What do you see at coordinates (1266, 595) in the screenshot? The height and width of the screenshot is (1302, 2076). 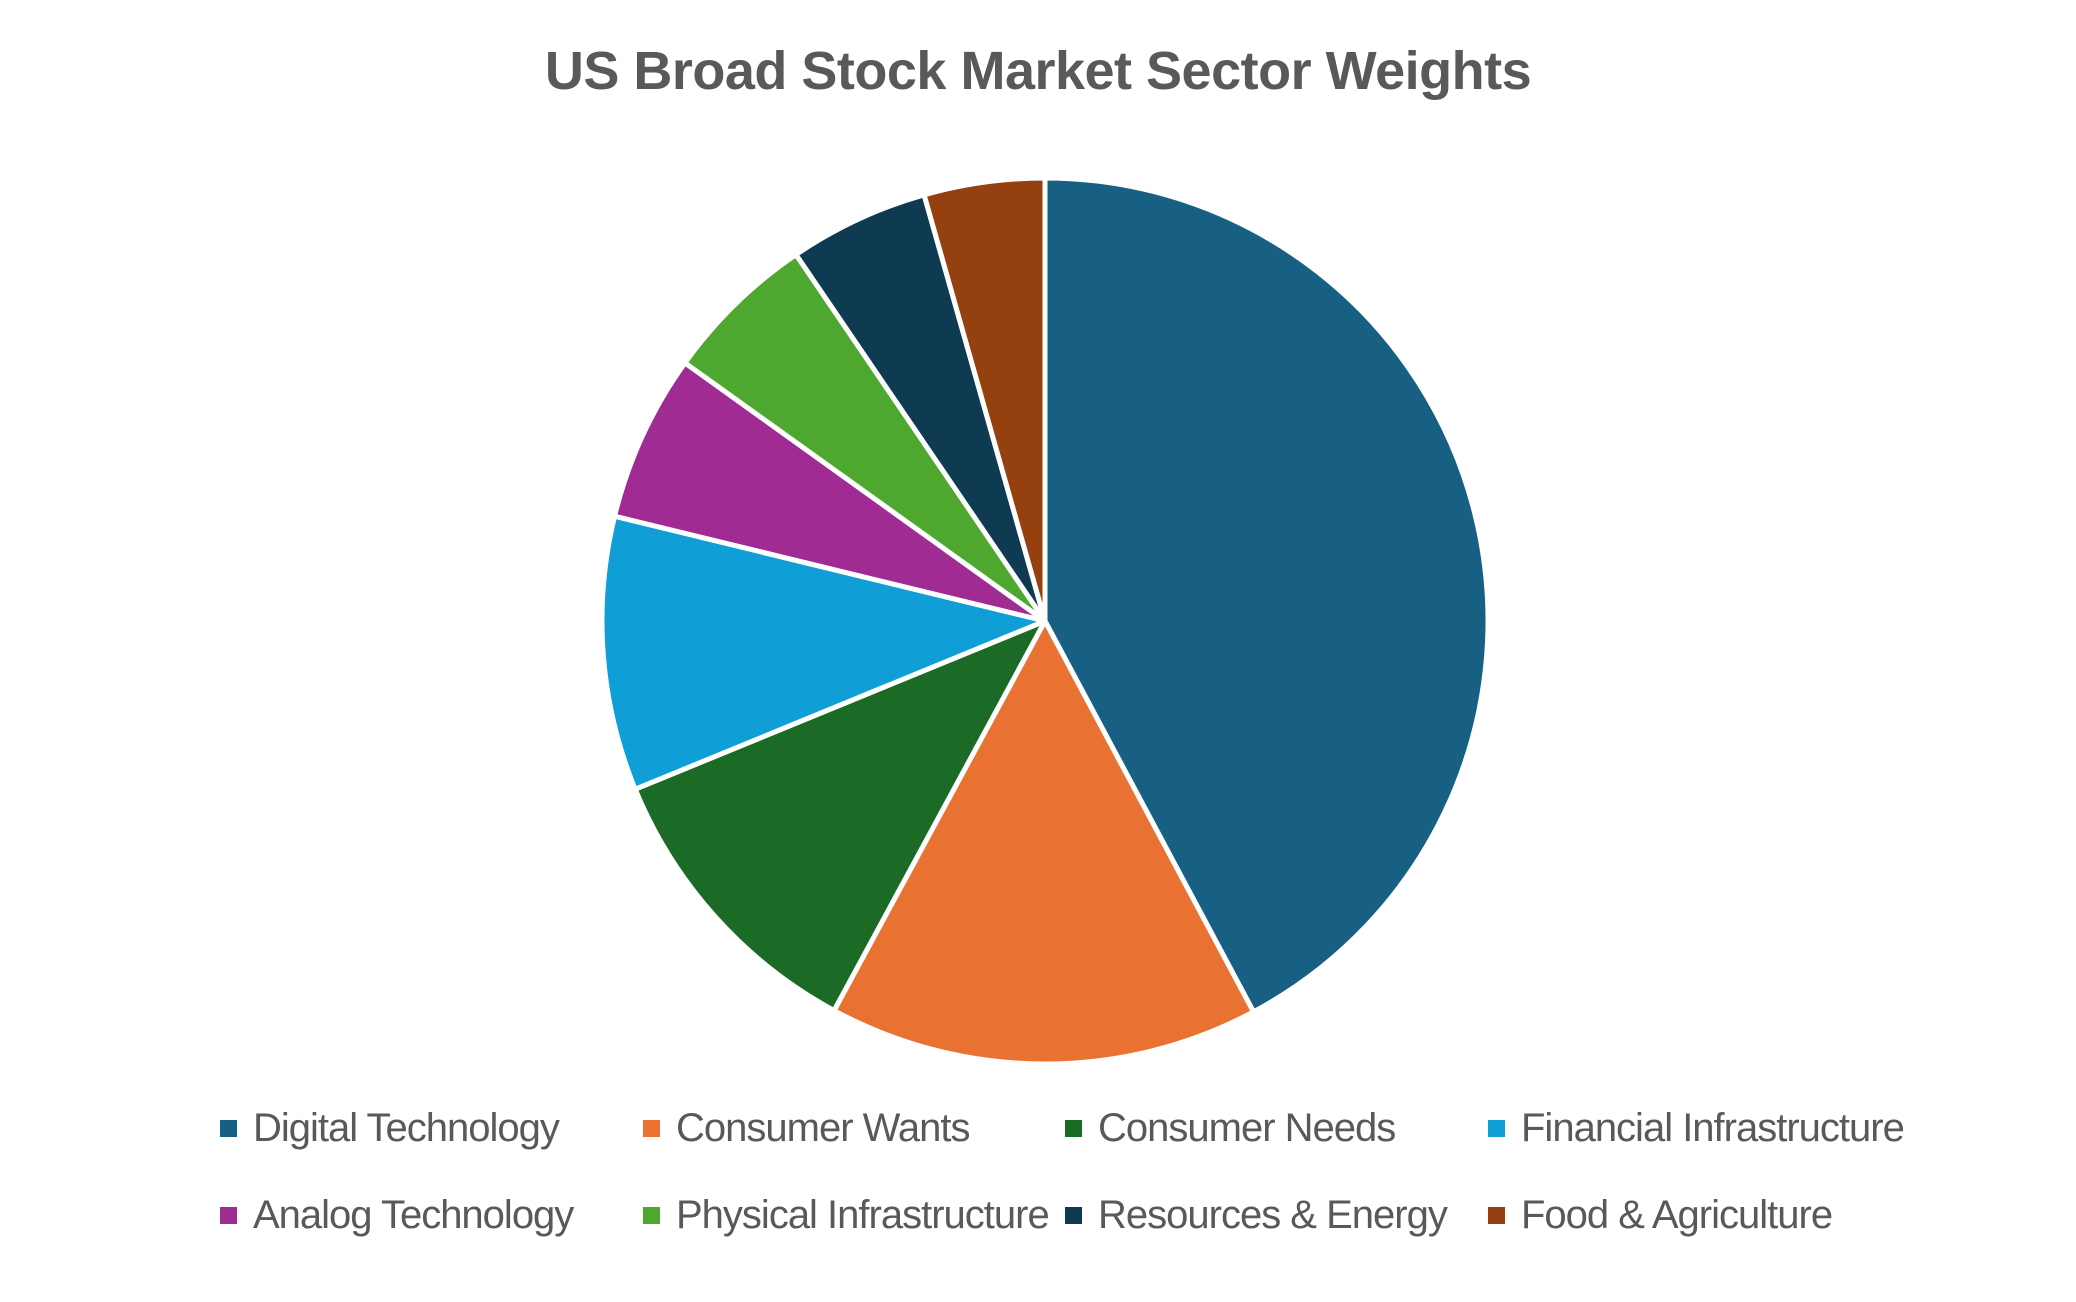 I see `pie-slice-digital-technology` at bounding box center [1266, 595].